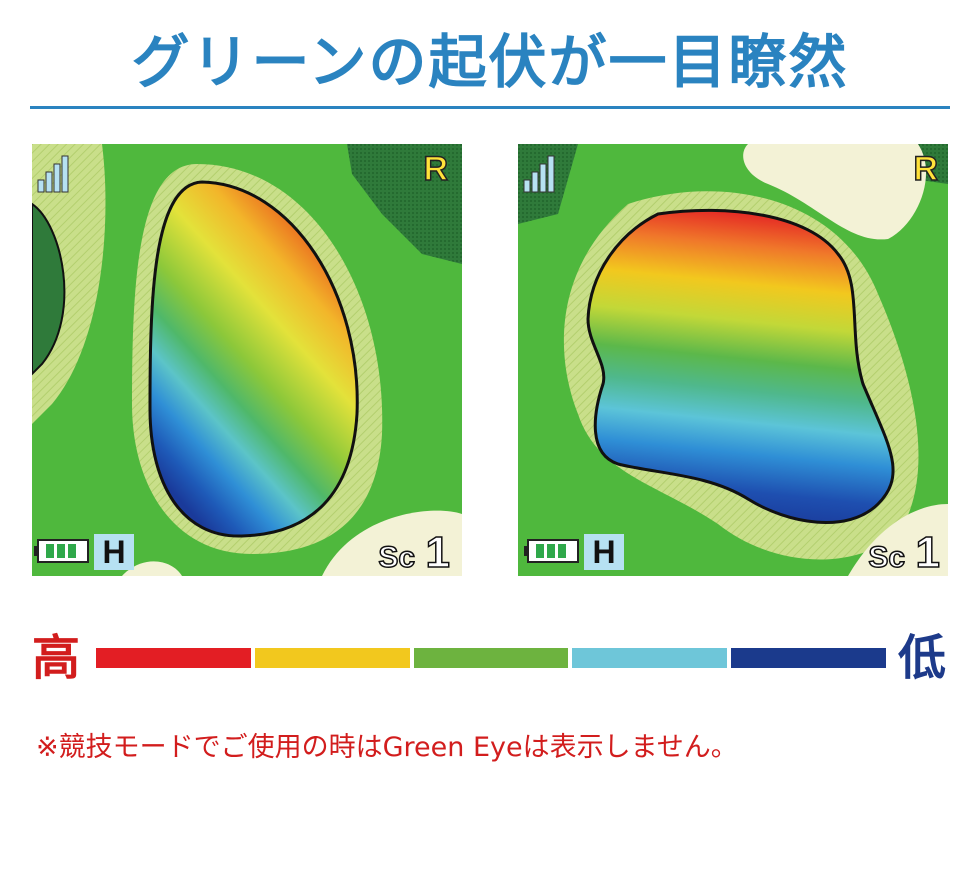 This screenshot has height=870, width=980. What do you see at coordinates (253, 359) in the screenshot?
I see `green-contour-left` at bounding box center [253, 359].